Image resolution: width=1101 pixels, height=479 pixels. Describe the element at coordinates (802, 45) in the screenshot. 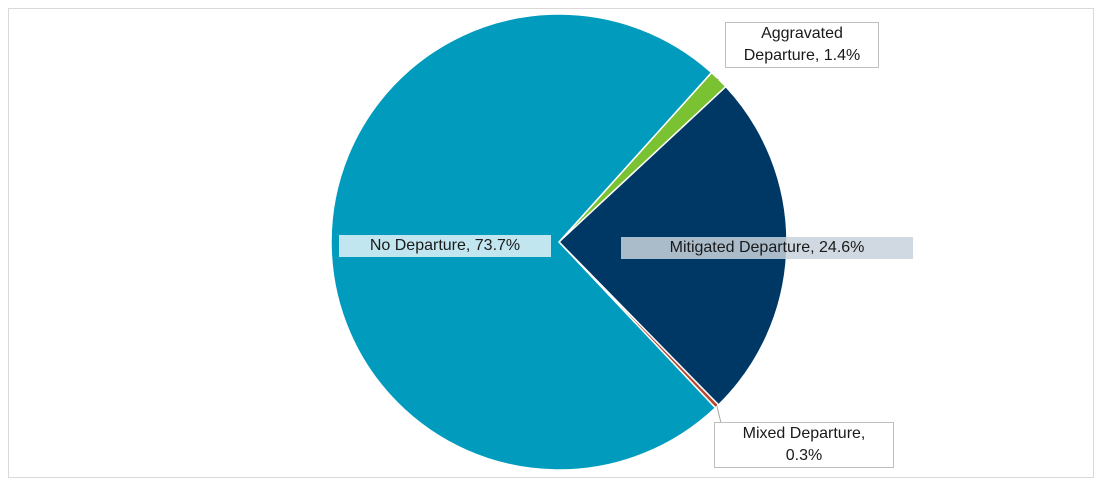

I see `label-aggravated-departure: Aggravated Departure, 1.4%` at that location.